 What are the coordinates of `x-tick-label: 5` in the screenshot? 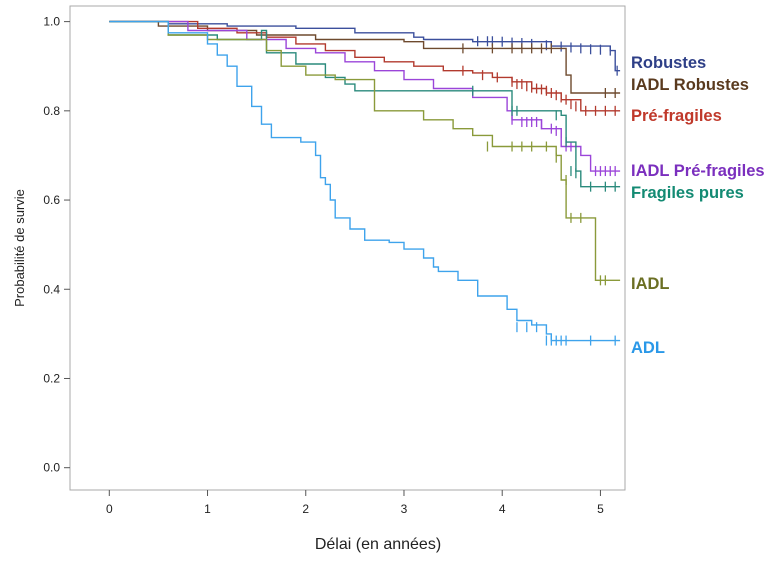 It's located at (600, 509).